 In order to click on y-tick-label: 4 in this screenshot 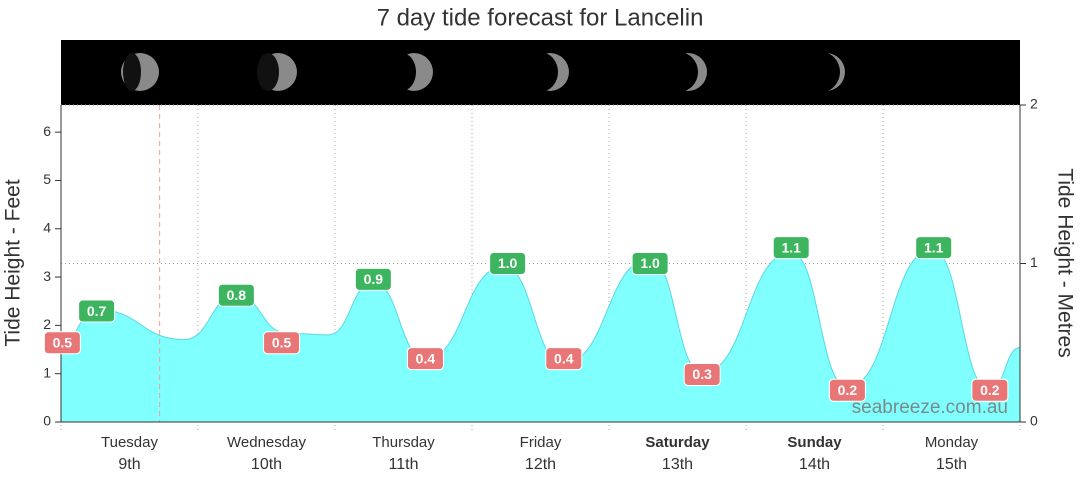, I will do `click(47, 227)`.